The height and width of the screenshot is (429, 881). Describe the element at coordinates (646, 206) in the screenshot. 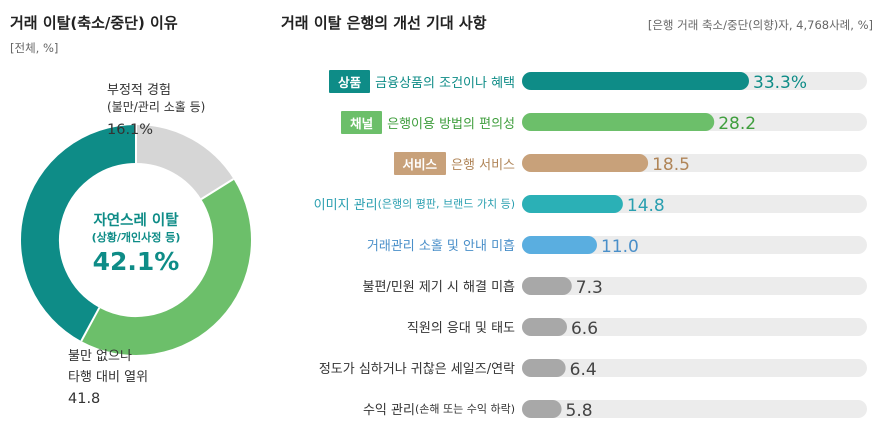

I see `bar-value-label: 14.8` at that location.